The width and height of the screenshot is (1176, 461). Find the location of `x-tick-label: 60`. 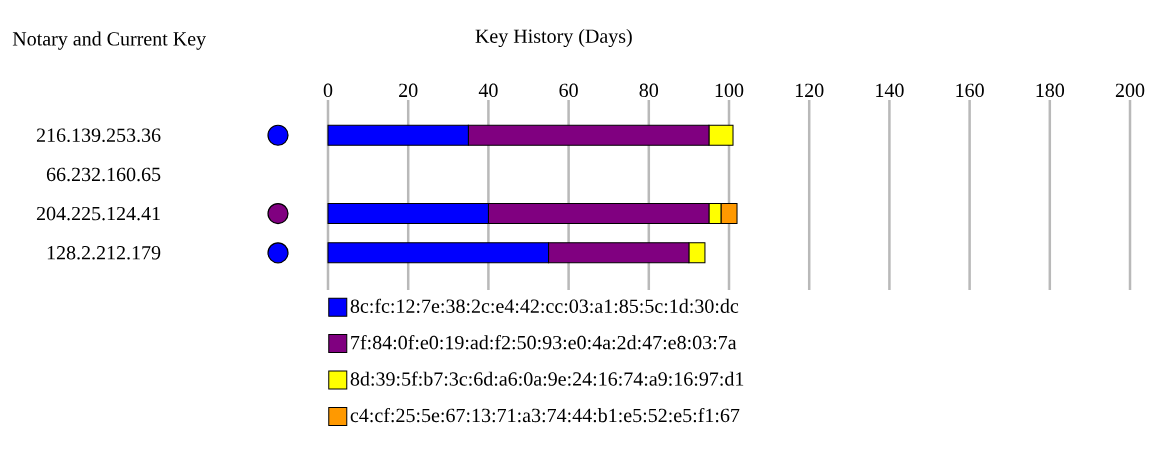

x-tick-label: 60 is located at coordinates (568, 90).